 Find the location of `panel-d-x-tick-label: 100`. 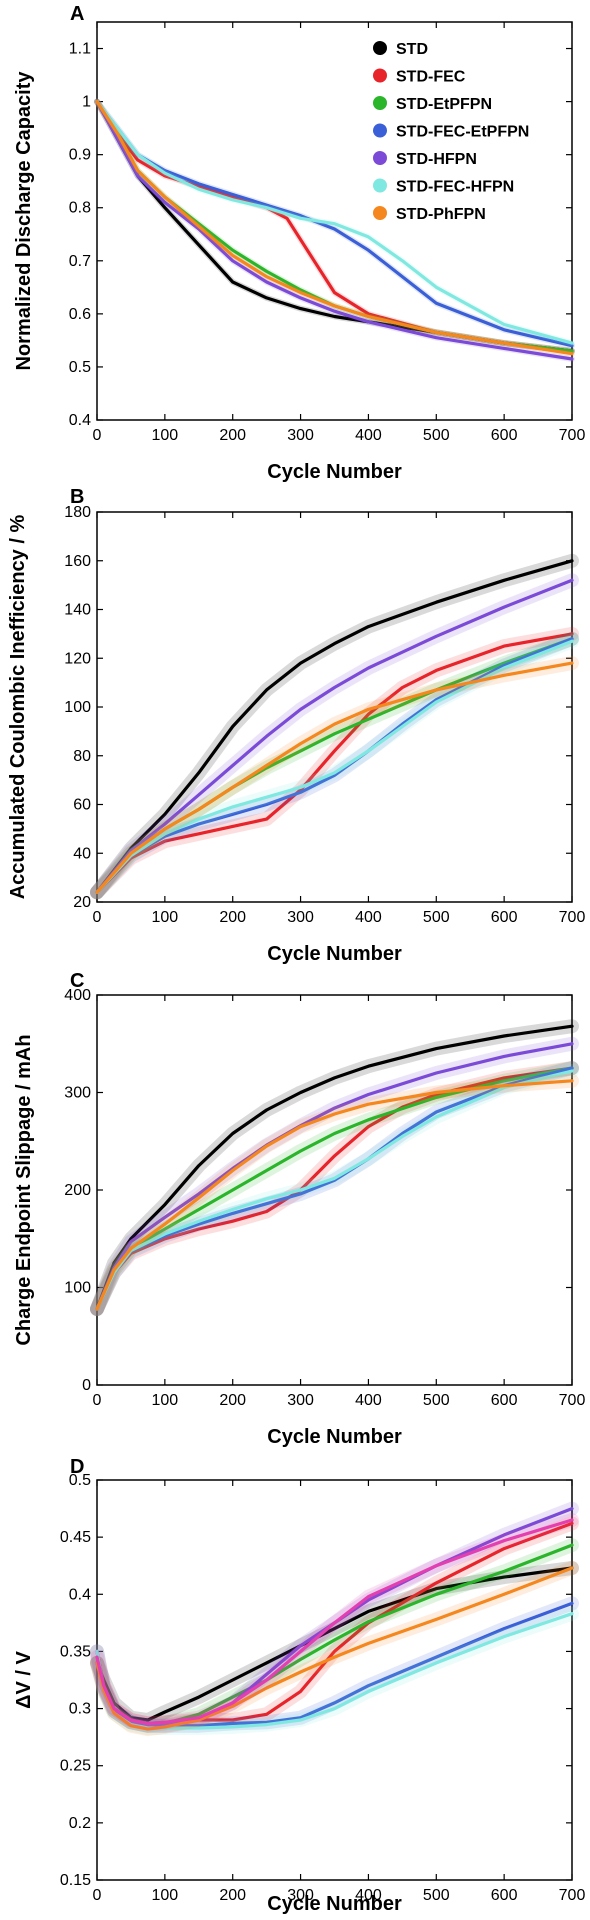

panel-d-x-tick-label: 100 is located at coordinates (165, 1895).